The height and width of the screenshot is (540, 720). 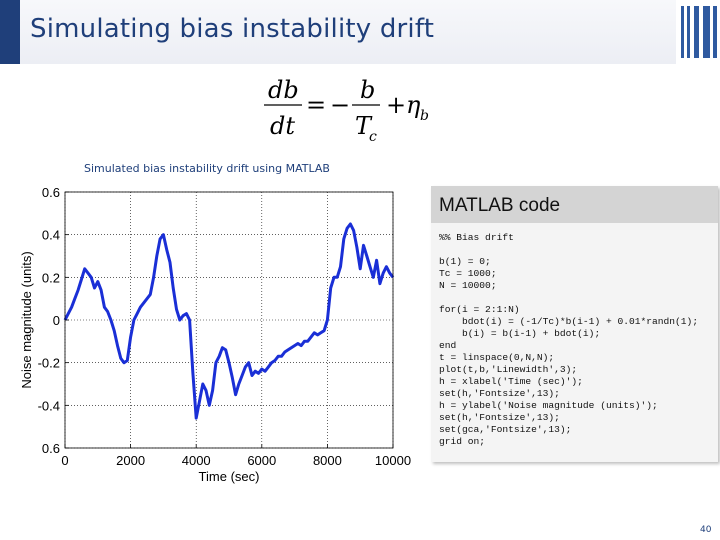 What do you see at coordinates (49, 363) in the screenshot?
I see `y-tick-label: -0.2` at bounding box center [49, 363].